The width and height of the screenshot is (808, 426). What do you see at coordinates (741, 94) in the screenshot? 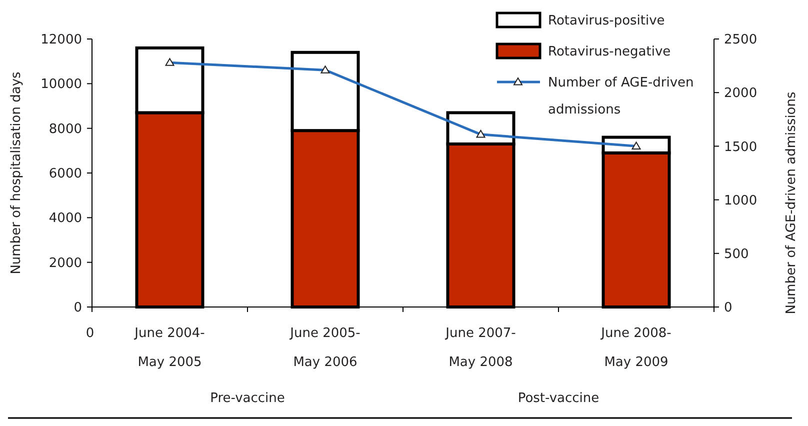
I see `y2-tick-label: 2000` at bounding box center [741, 94].